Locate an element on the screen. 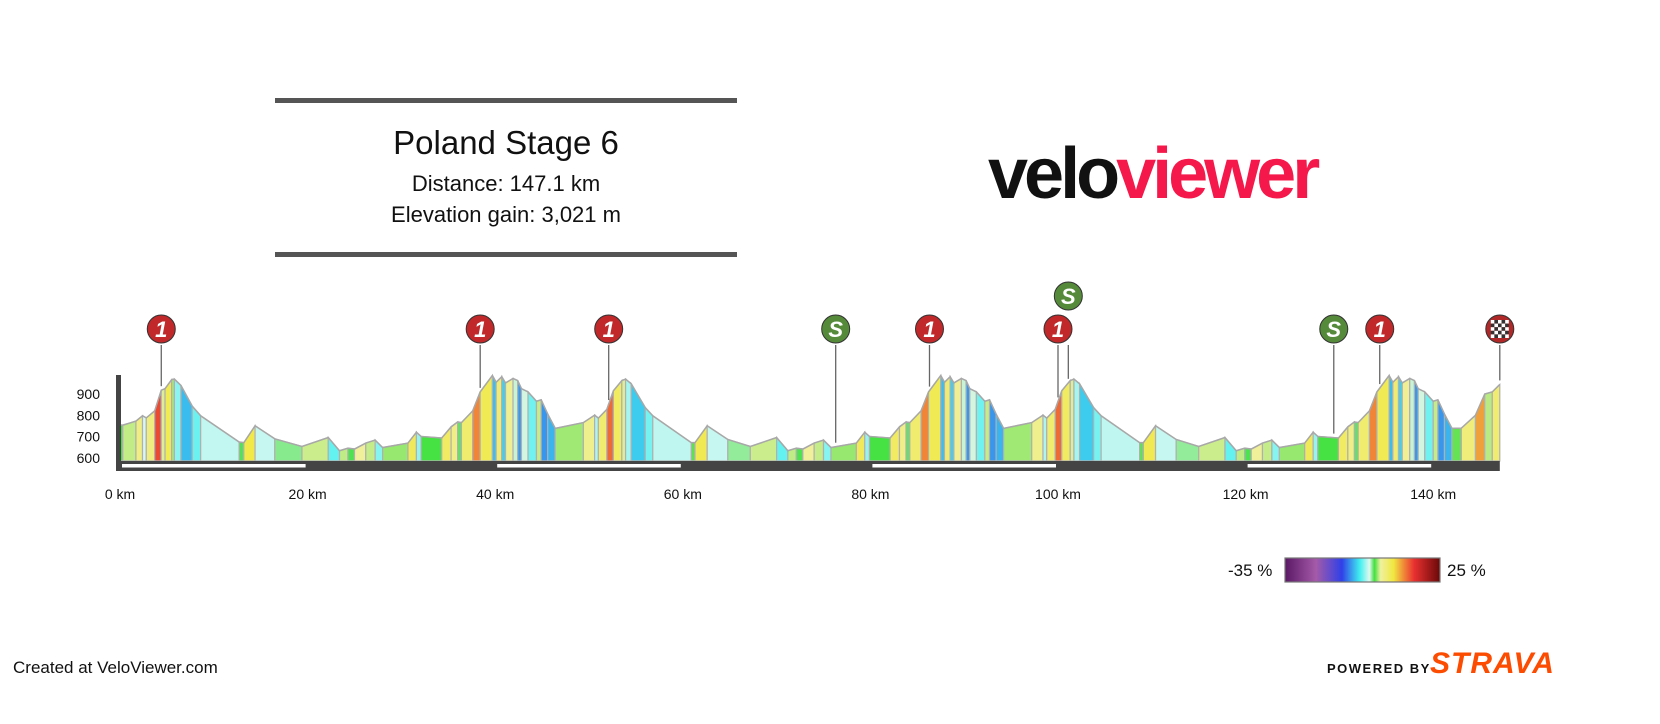 The width and height of the screenshot is (1660, 724). x-tick-label: 100 km is located at coordinates (1058, 494).